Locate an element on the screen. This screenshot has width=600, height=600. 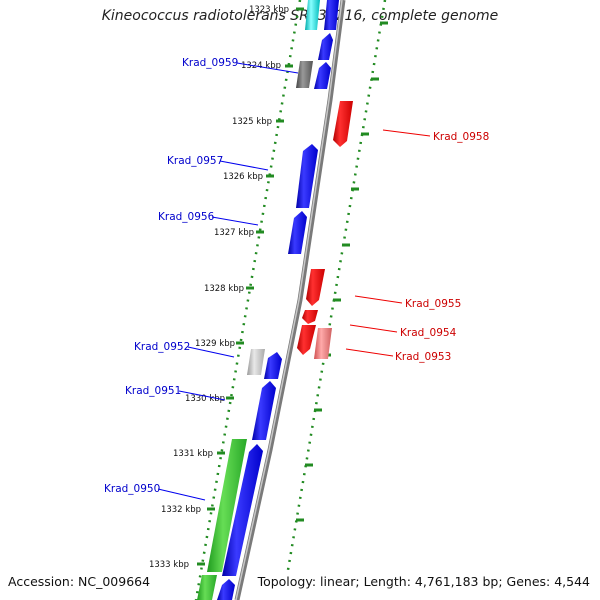
kbp-label: 1324 kbp is located at coordinates (261, 66).